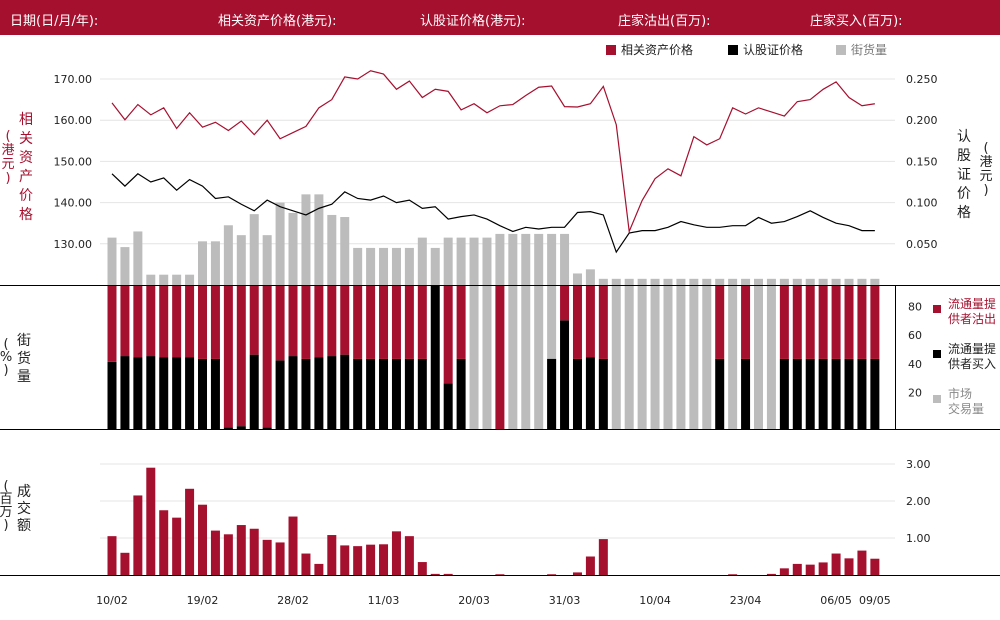  I want to click on warrant-price-label: 认股证价格(港元):, so click(473, 21).